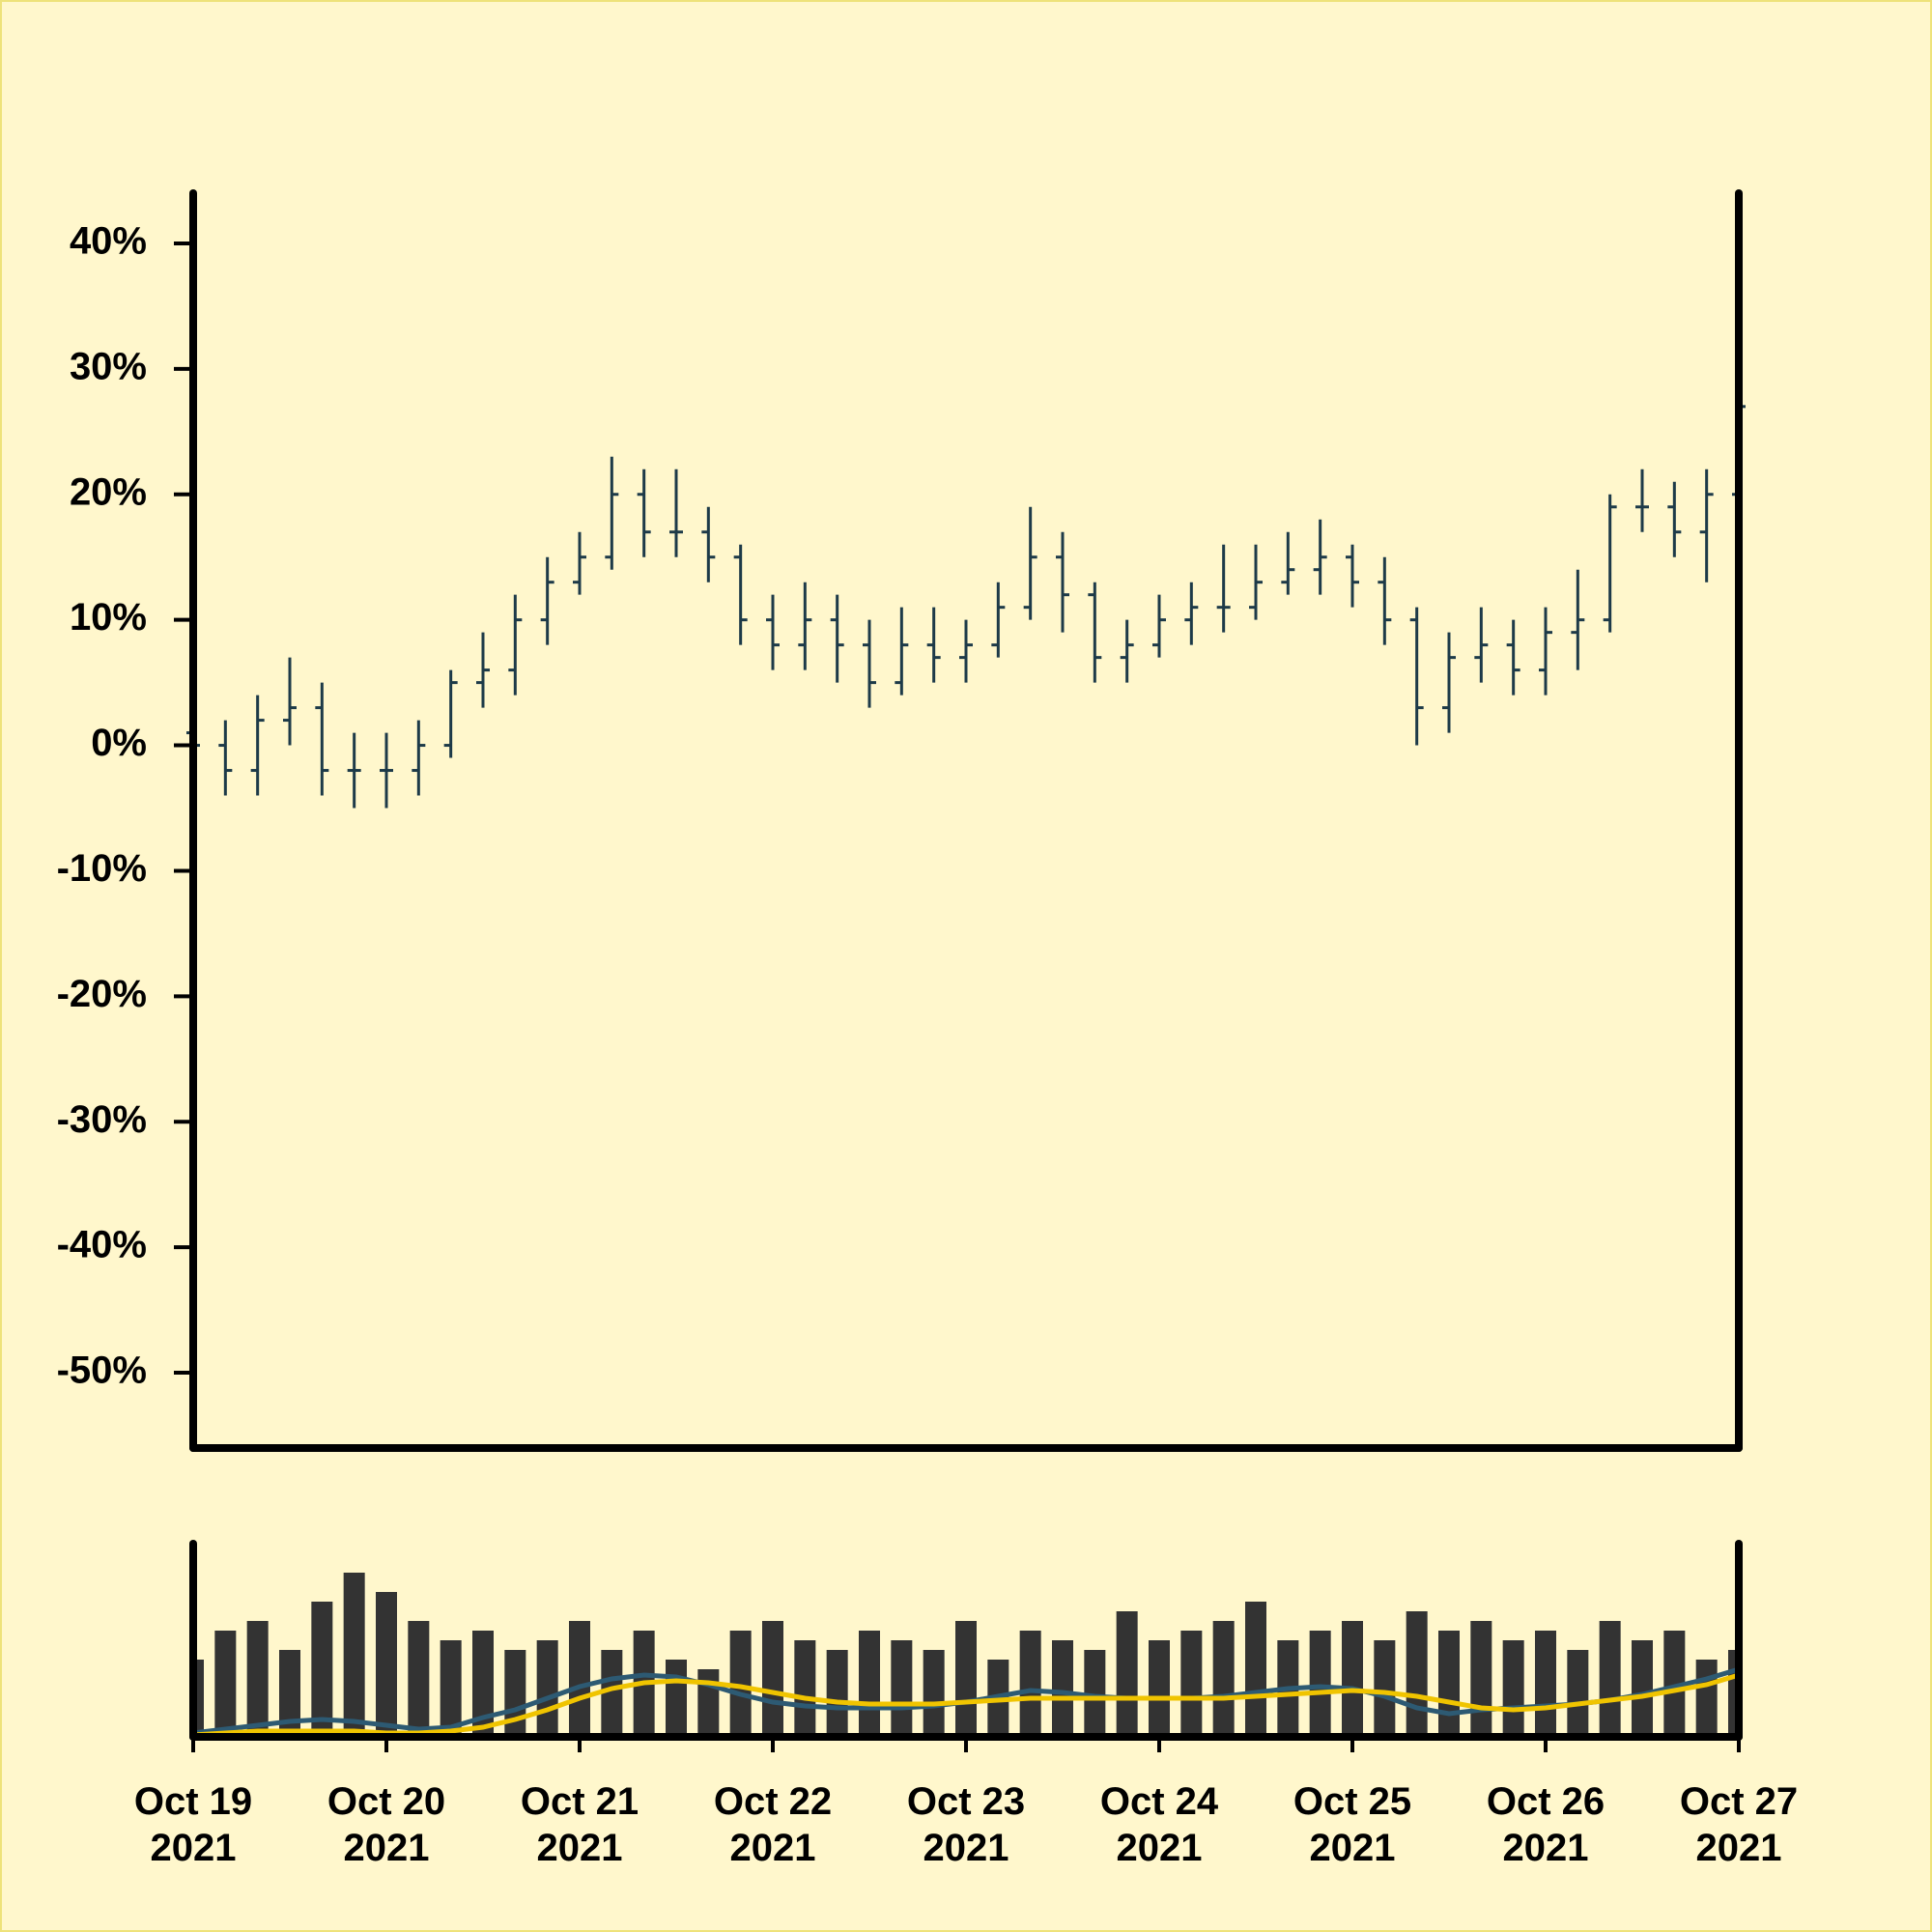  What do you see at coordinates (1739, 1824) in the screenshot?
I see `x-tick-label: Oct 27 2021` at bounding box center [1739, 1824].